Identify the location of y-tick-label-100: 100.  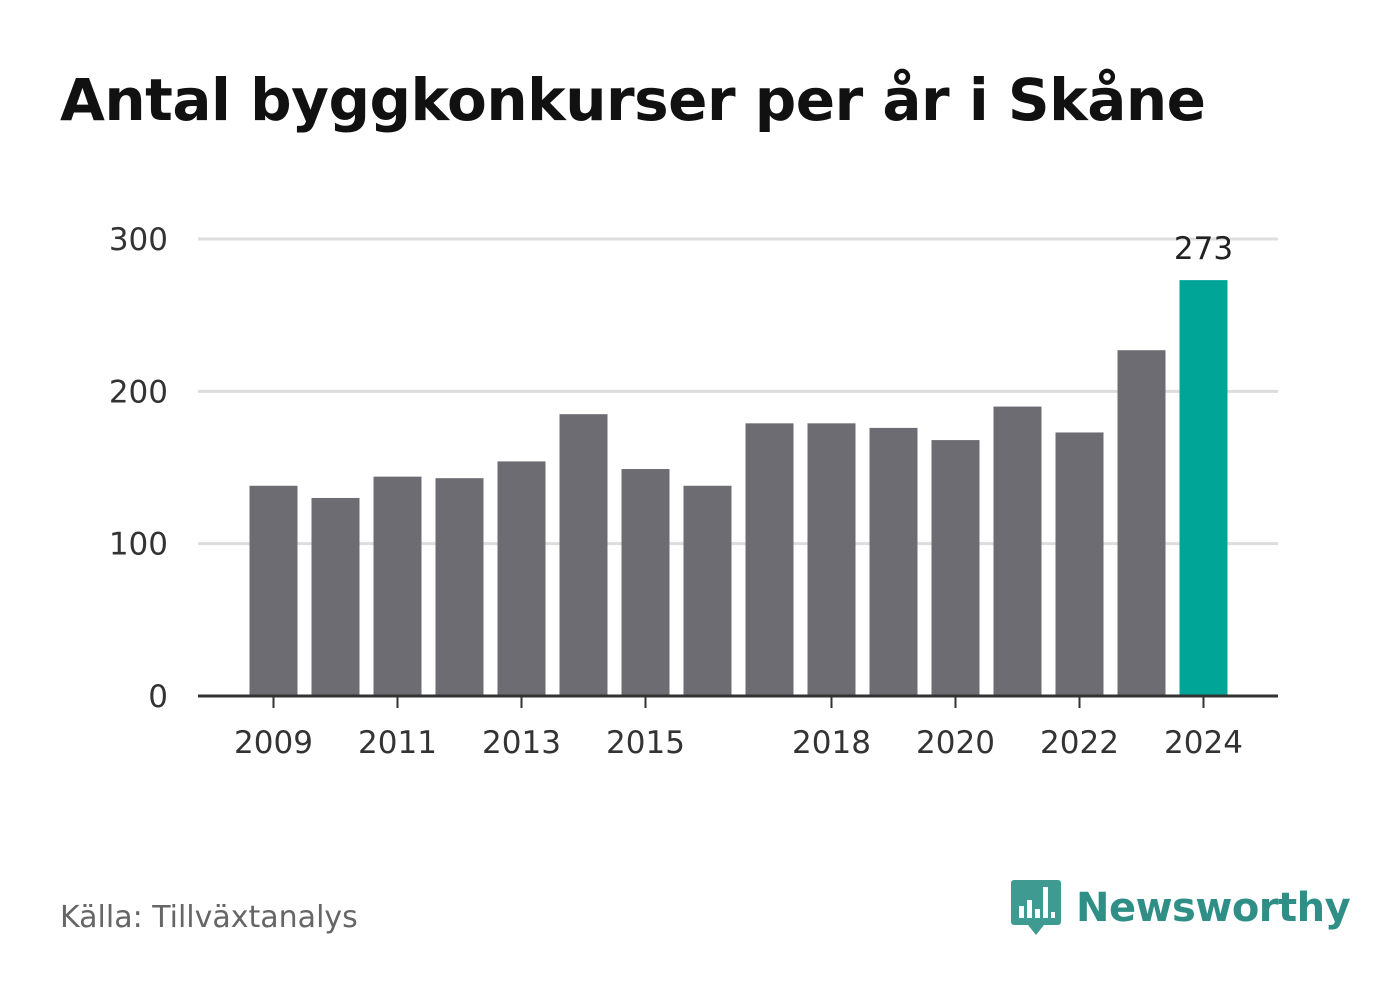
(138, 545).